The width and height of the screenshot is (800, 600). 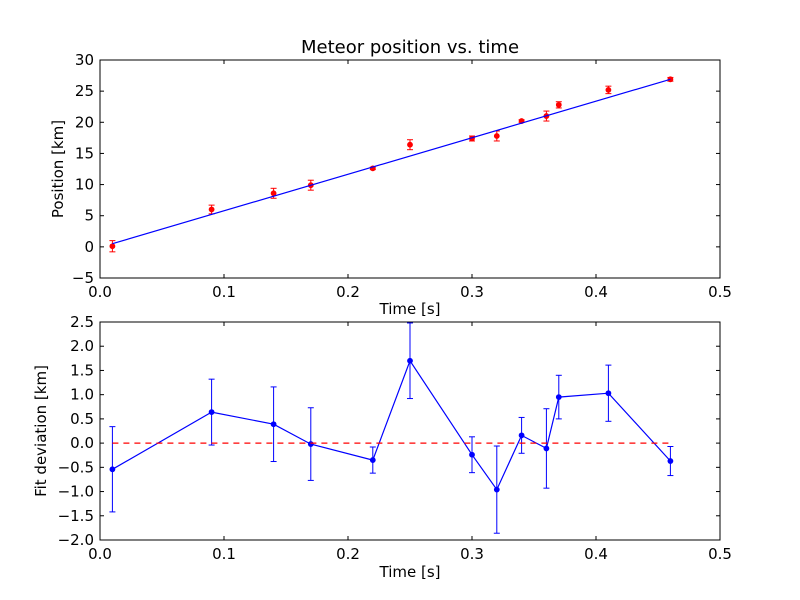 What do you see at coordinates (84, 91) in the screenshot?
I see `y-tick-label: 25` at bounding box center [84, 91].